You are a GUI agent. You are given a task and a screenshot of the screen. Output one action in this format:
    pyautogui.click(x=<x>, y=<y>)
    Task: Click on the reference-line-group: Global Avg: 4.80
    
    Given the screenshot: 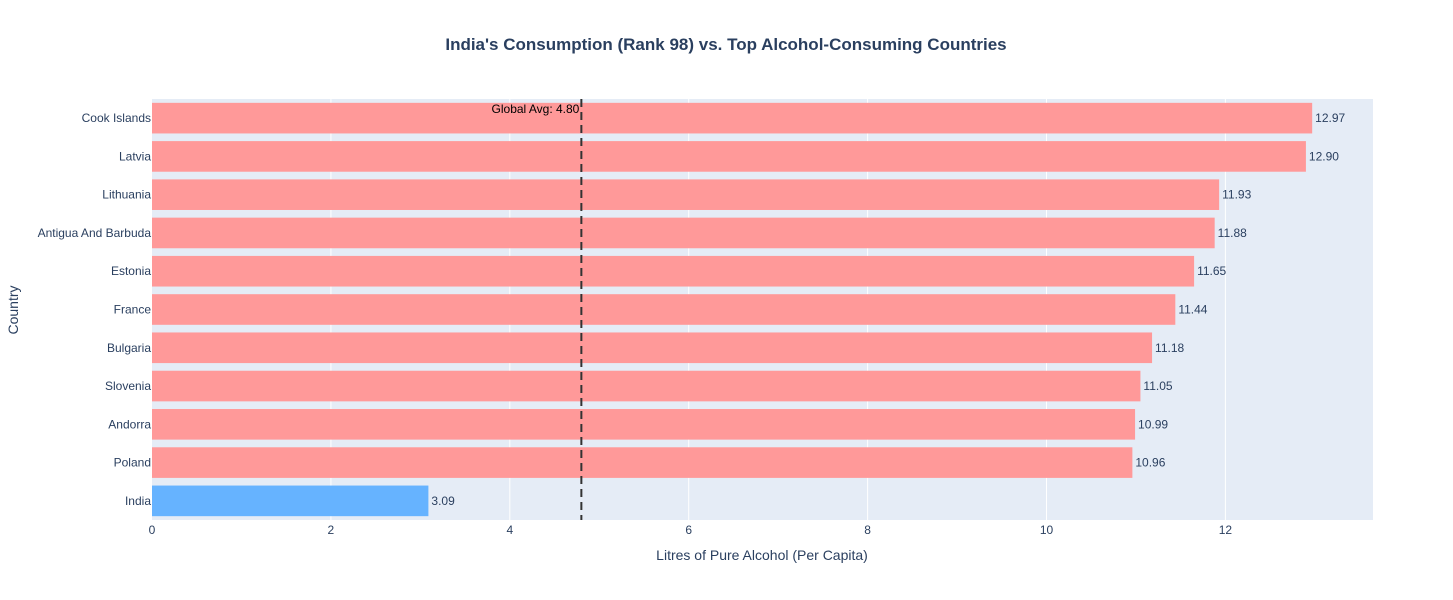 What is the action you would take?
    pyautogui.click(x=537, y=309)
    